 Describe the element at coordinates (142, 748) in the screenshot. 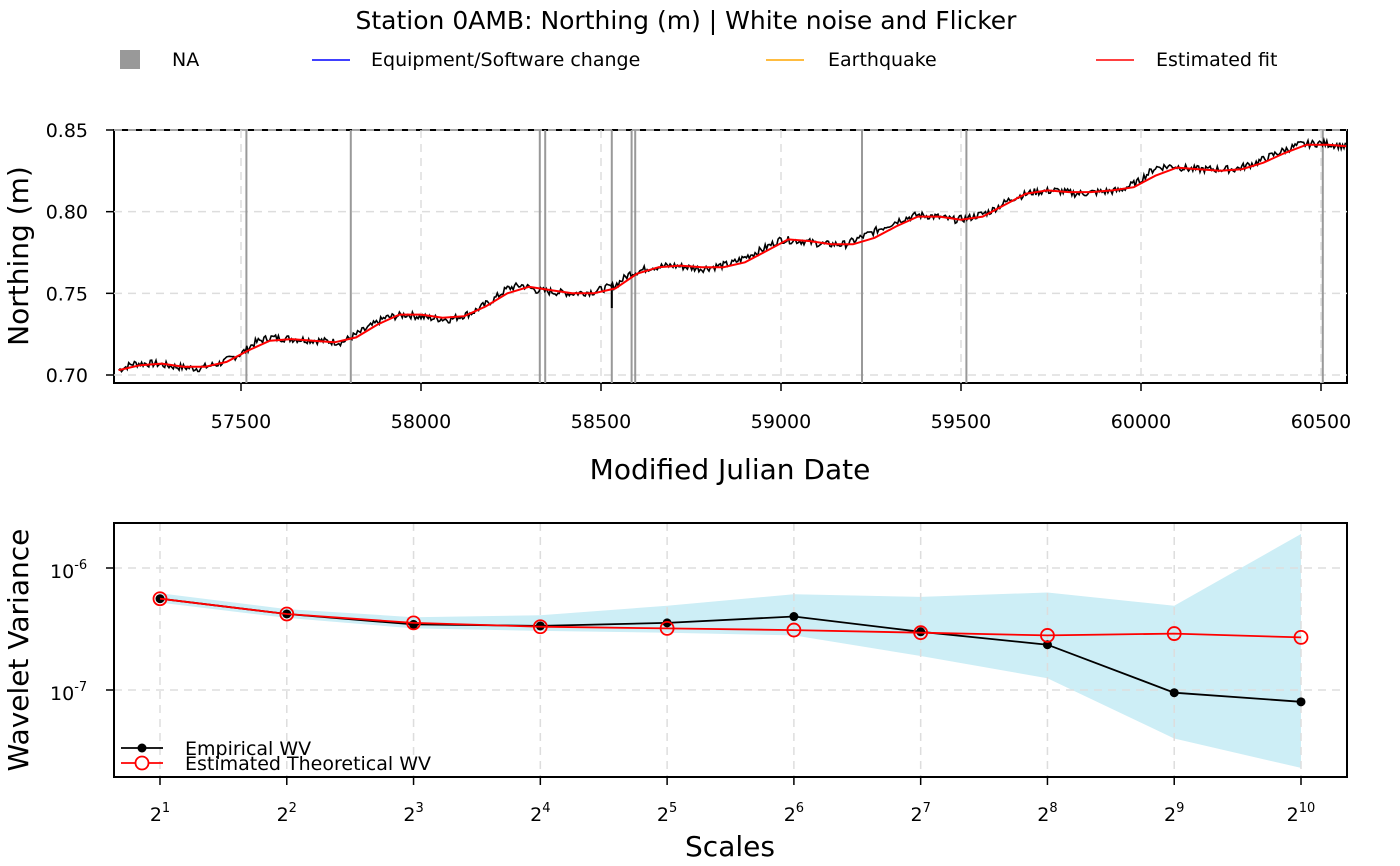

I see `legend-empirical-marker` at that location.